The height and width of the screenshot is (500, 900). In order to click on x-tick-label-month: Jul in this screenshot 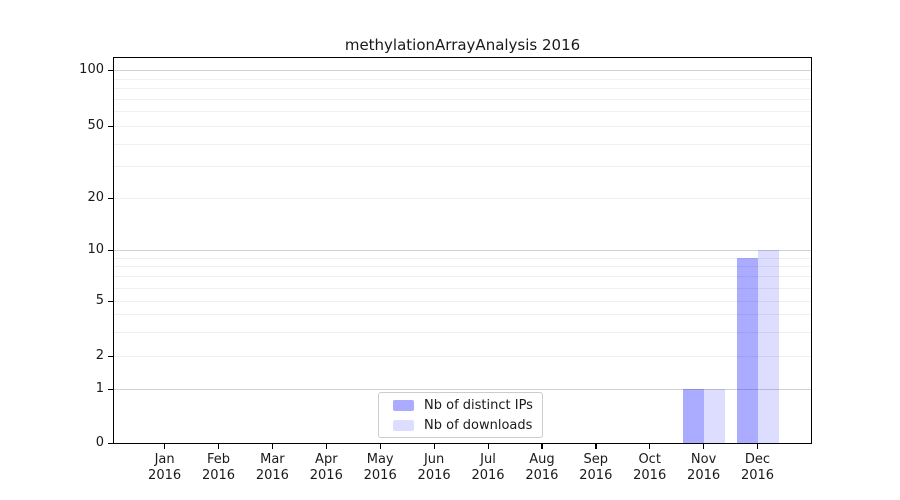, I will do `click(488, 459)`.